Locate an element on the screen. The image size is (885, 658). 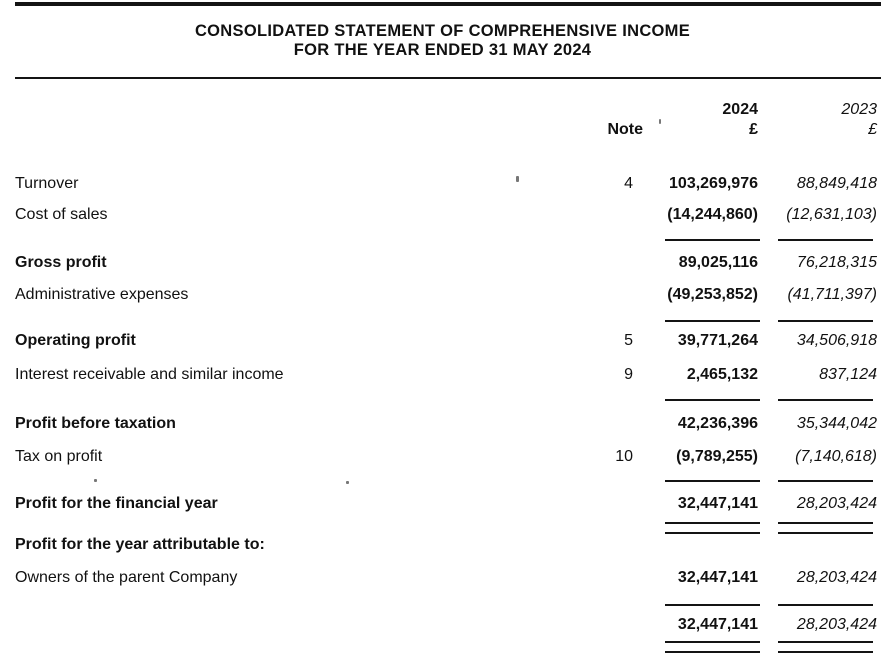
row-value-2024: 103,269,976 is located at coordinates (713, 183).